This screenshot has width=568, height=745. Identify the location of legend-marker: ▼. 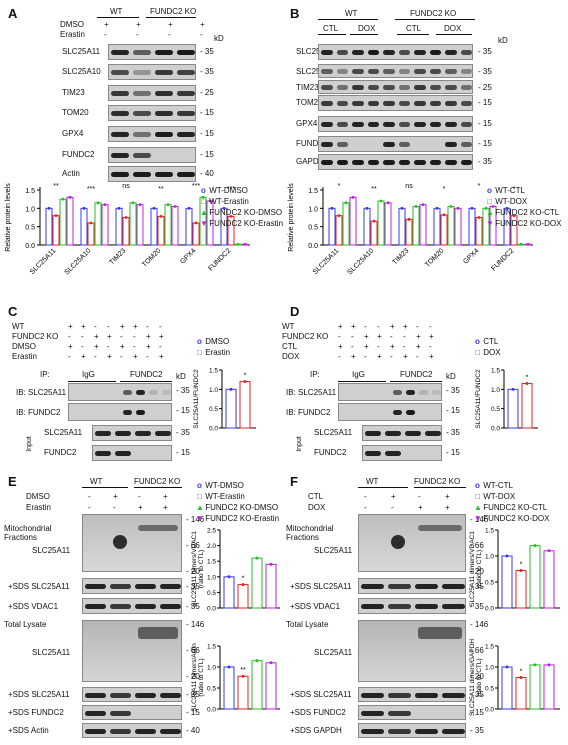
(478, 518).